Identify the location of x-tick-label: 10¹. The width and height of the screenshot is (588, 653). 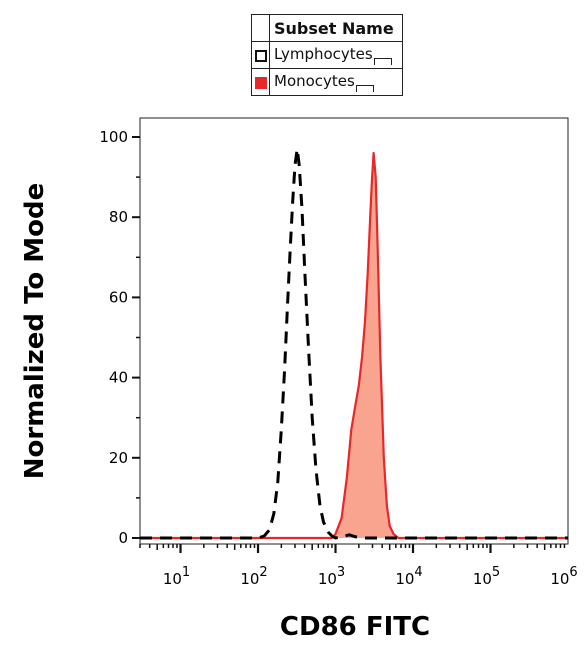
(176, 576).